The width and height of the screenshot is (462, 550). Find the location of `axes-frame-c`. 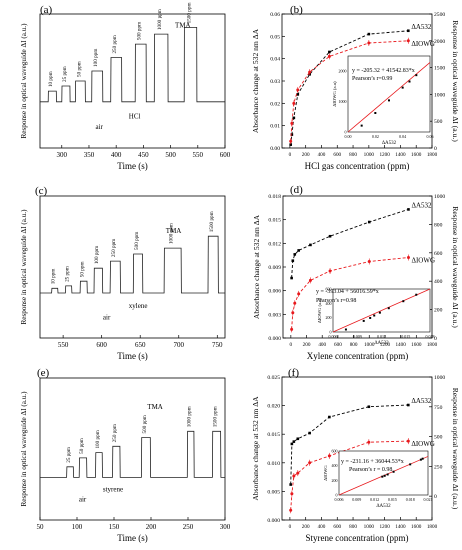

axes-frame-c is located at coordinates (132, 267).